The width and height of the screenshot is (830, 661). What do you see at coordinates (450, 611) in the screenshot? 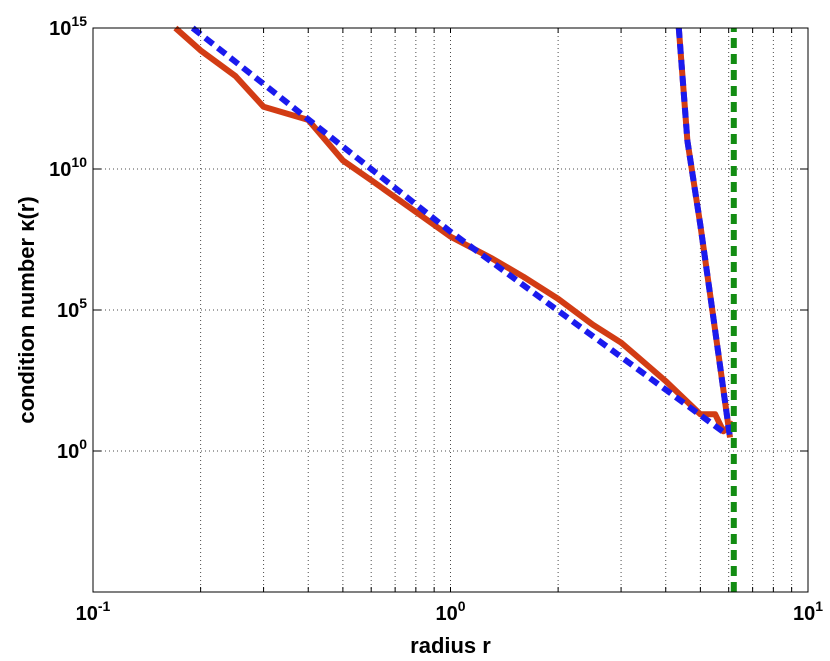
I see `x-tick-label: 10⁰` at bounding box center [450, 611].